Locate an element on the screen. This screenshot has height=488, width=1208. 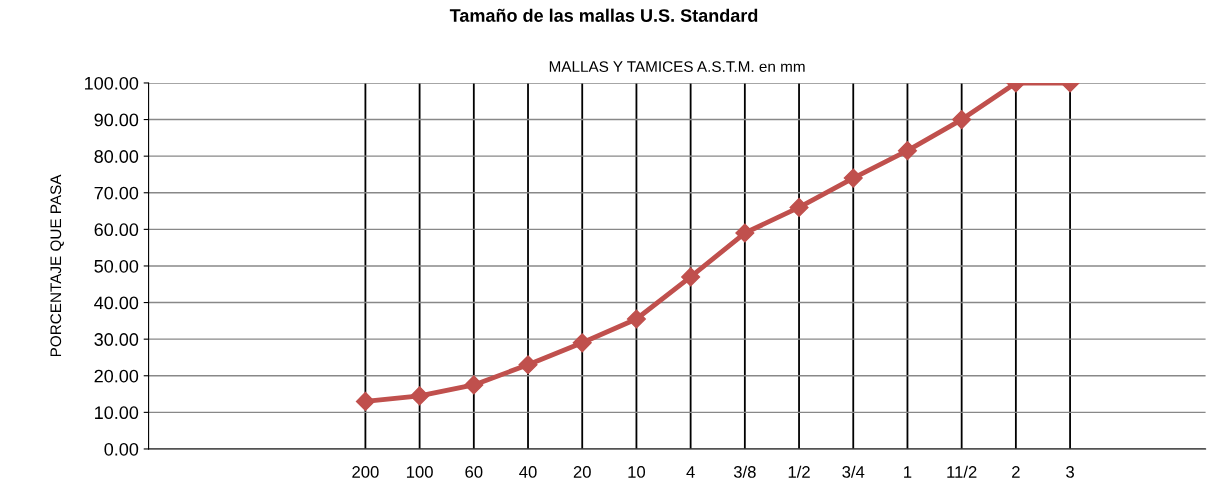
x-tick-label: 40 is located at coordinates (528, 472).